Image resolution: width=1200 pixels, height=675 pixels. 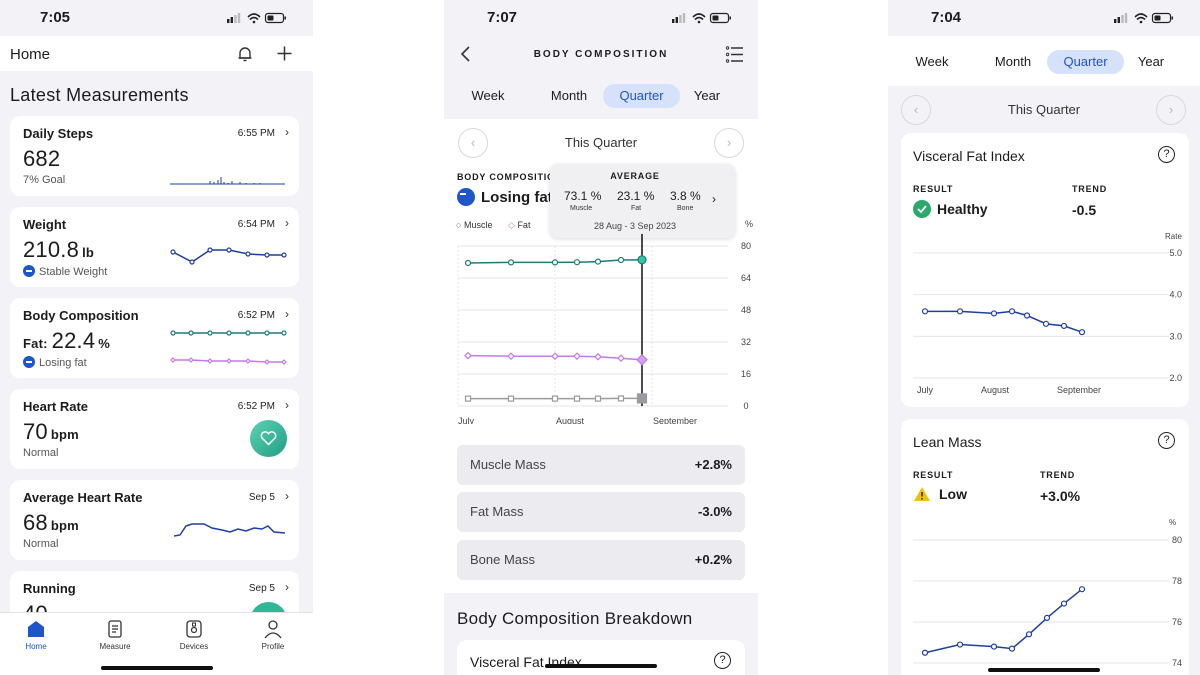 What do you see at coordinates (1089, 189) in the screenshot?
I see `trend-label: TREND` at bounding box center [1089, 189].